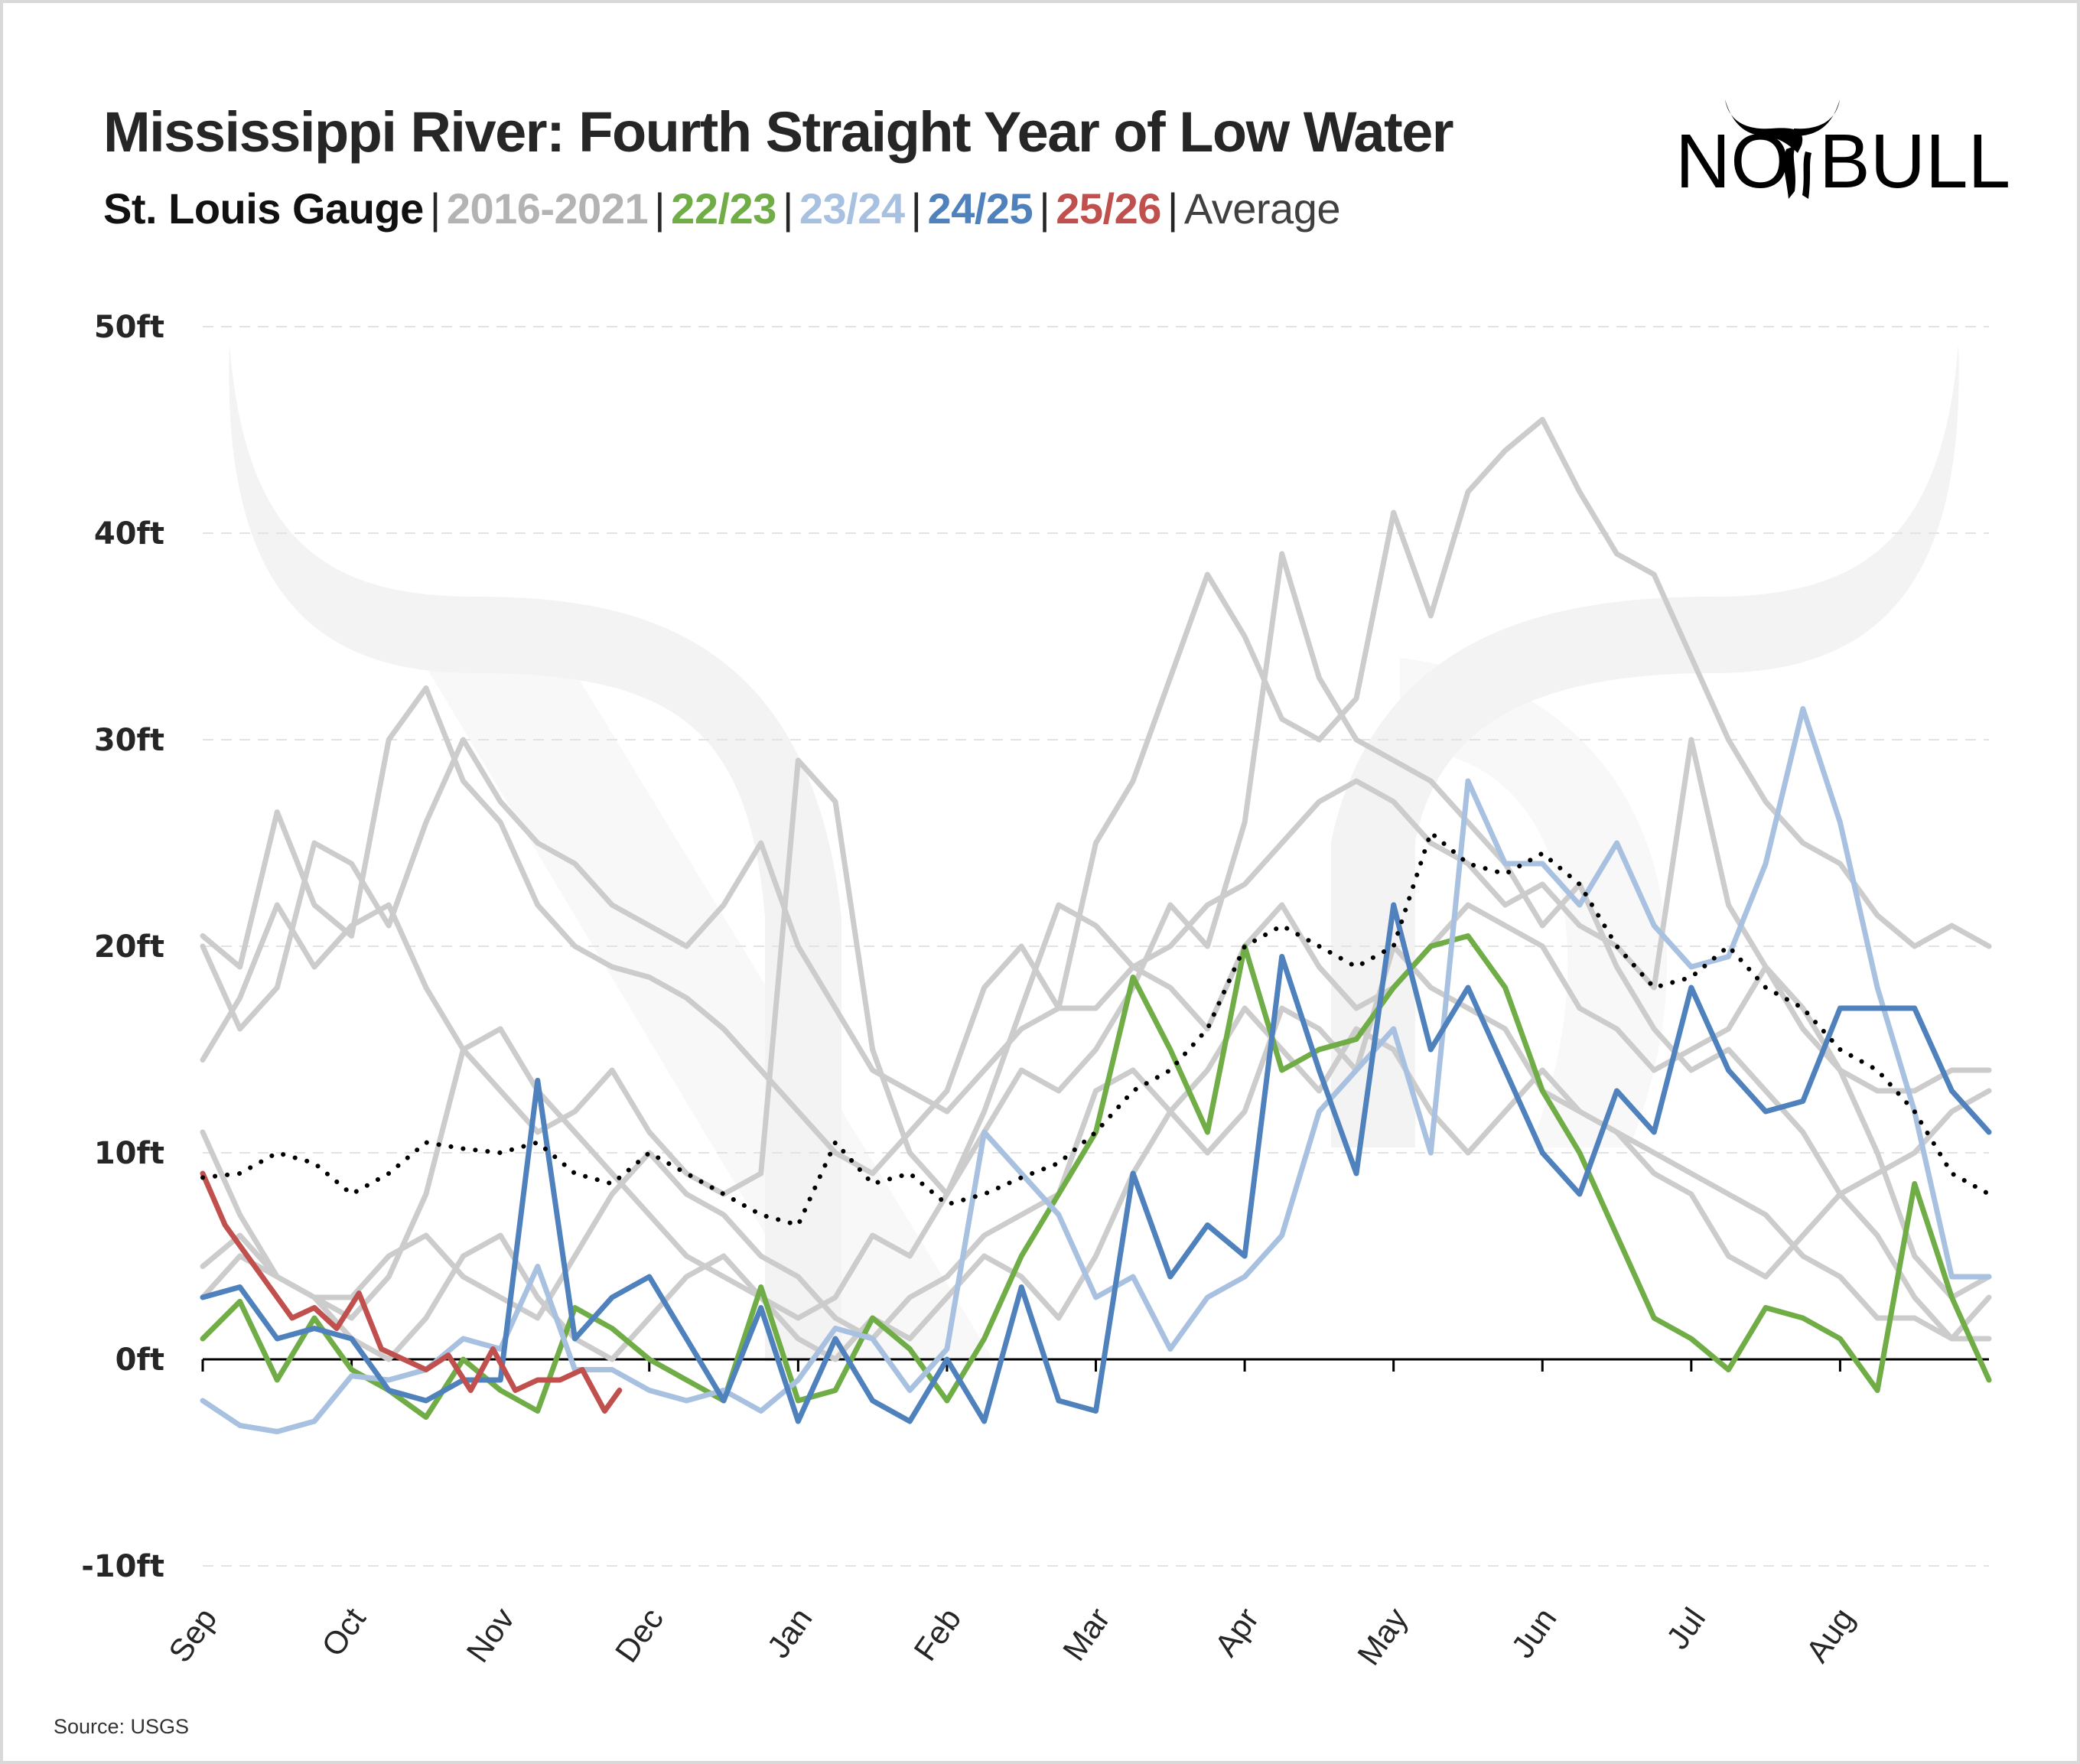 This screenshot has width=2080, height=1764. I want to click on legend-entry: 25/26, so click(1108, 209).